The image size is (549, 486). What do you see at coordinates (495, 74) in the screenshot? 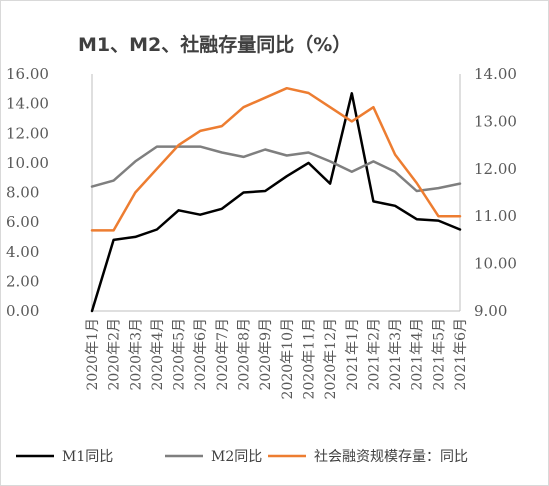
I see `right-tick-label: 14.00` at bounding box center [495, 74].